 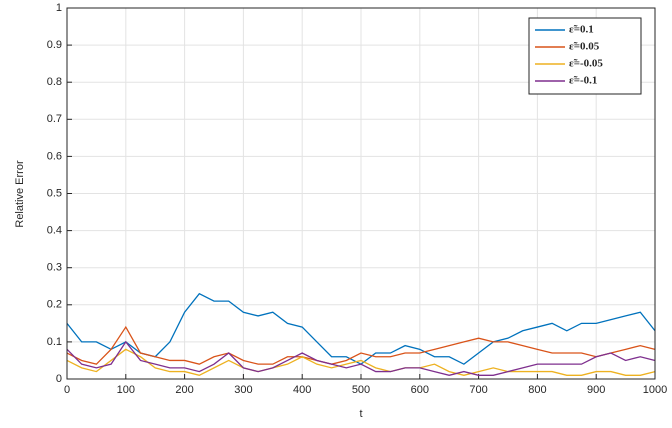 I want to click on y-tick-label: 0, so click(x=59, y=379).